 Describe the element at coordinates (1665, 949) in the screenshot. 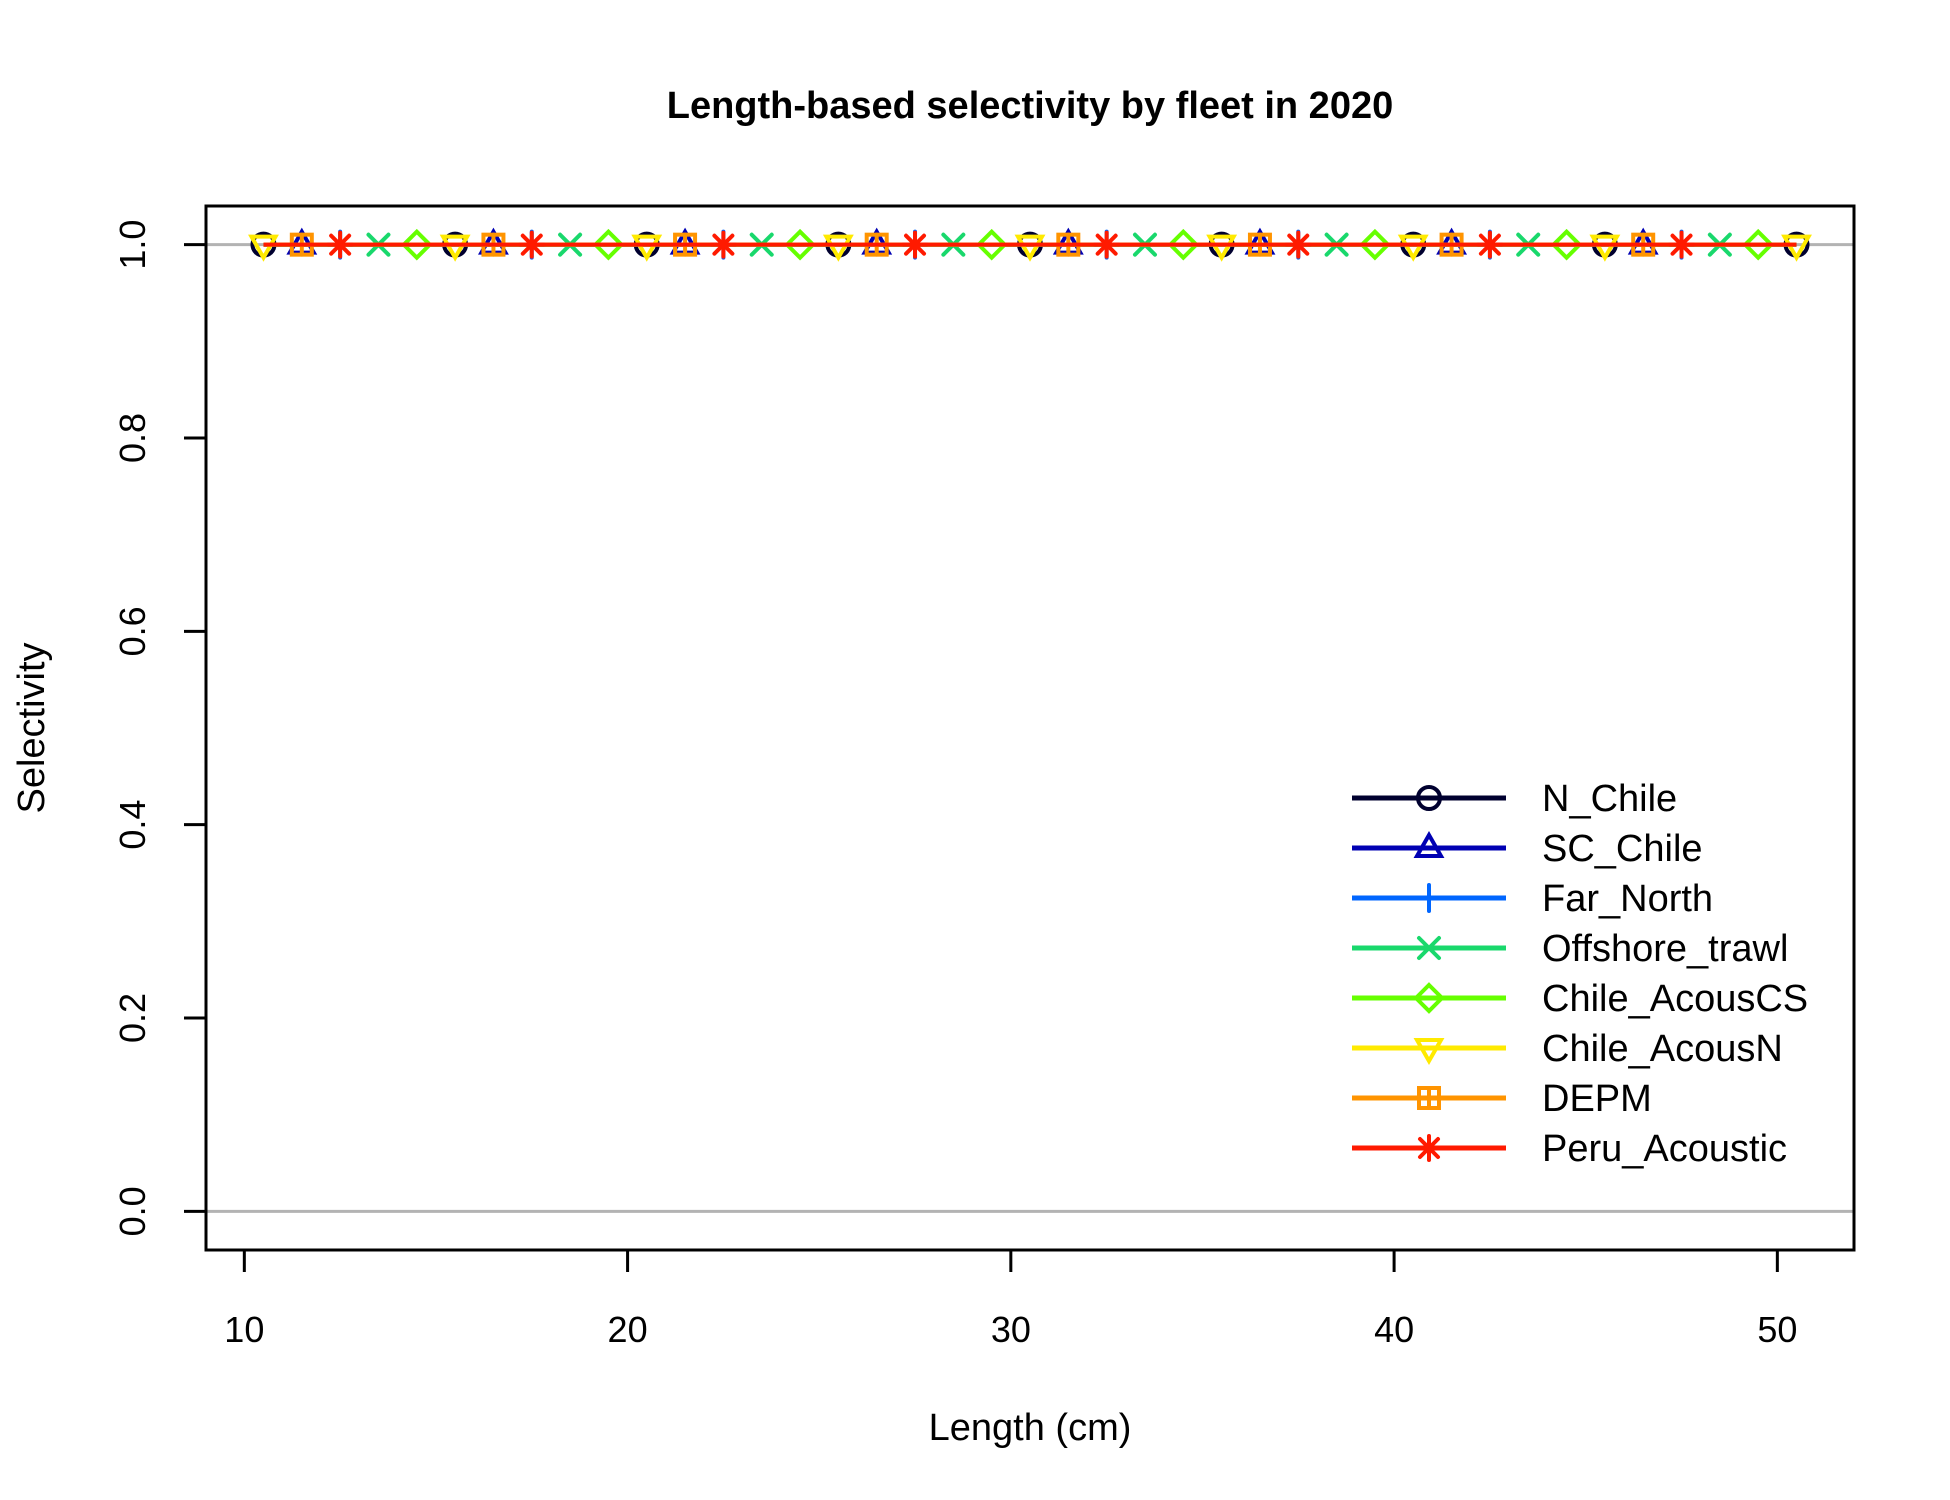

I see `legend-label: Offshore_trawl` at that location.